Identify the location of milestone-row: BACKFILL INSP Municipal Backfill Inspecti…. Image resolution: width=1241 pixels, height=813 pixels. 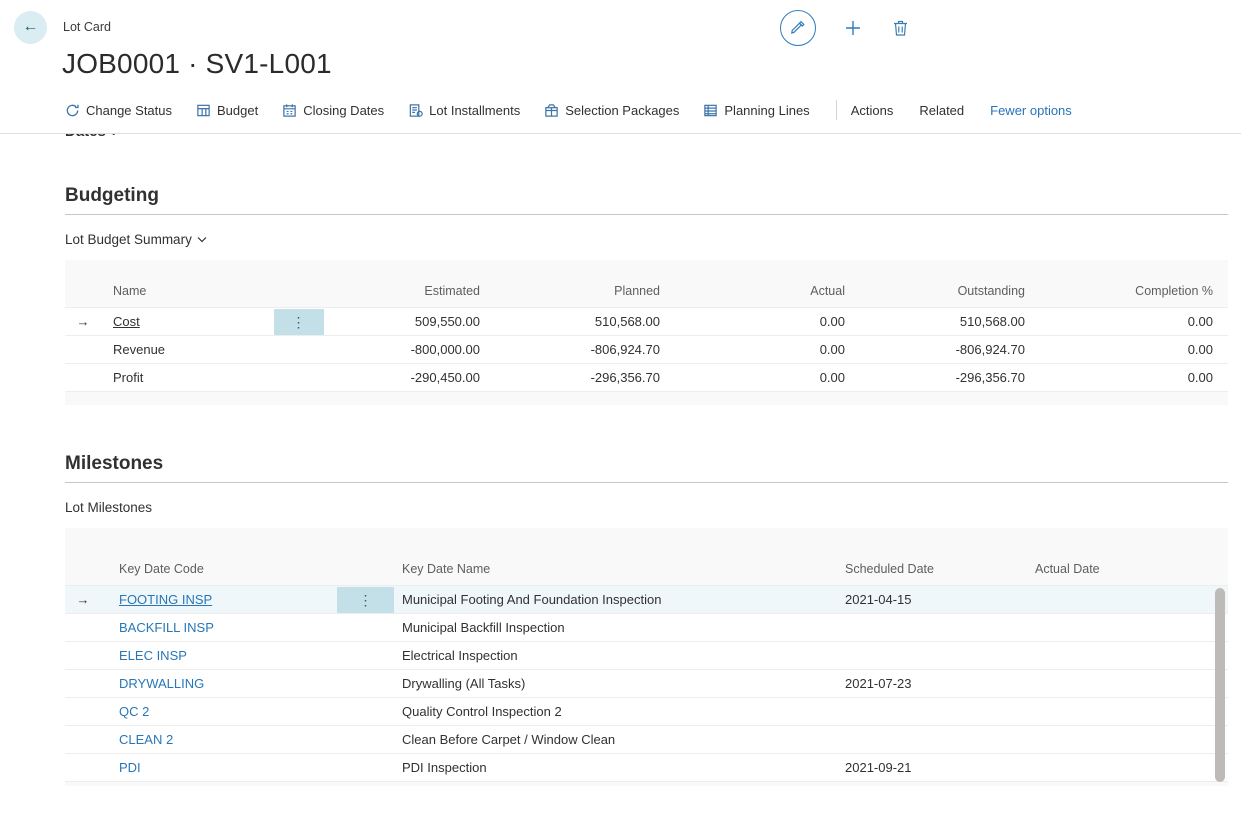
(646, 628).